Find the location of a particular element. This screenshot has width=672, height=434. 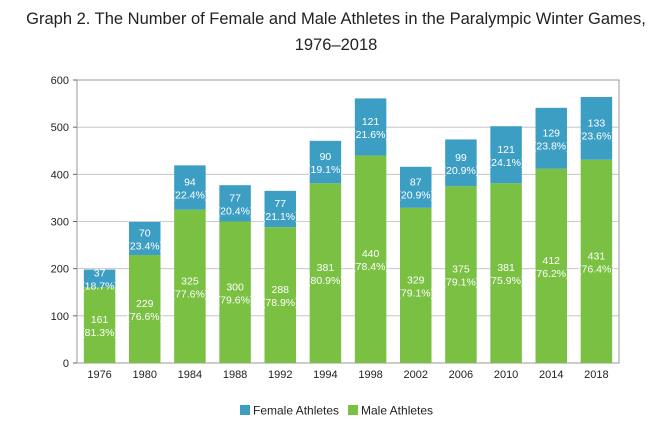

data-label-male-percent: (81.3%) is located at coordinates (99, 333).